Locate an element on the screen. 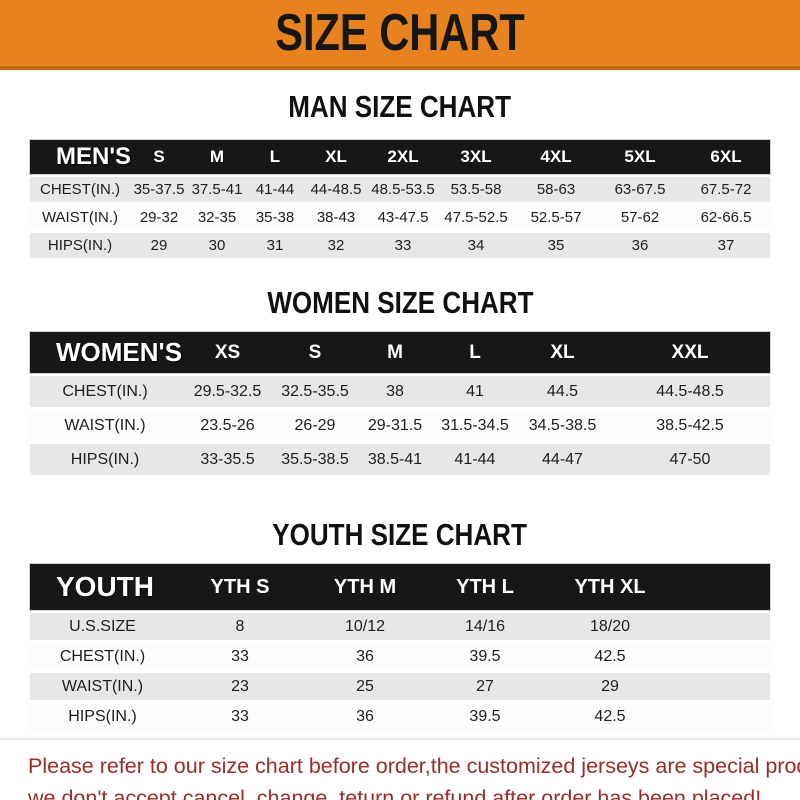  section-title-text: WOMEN SIZE CHART is located at coordinates (400, 302).